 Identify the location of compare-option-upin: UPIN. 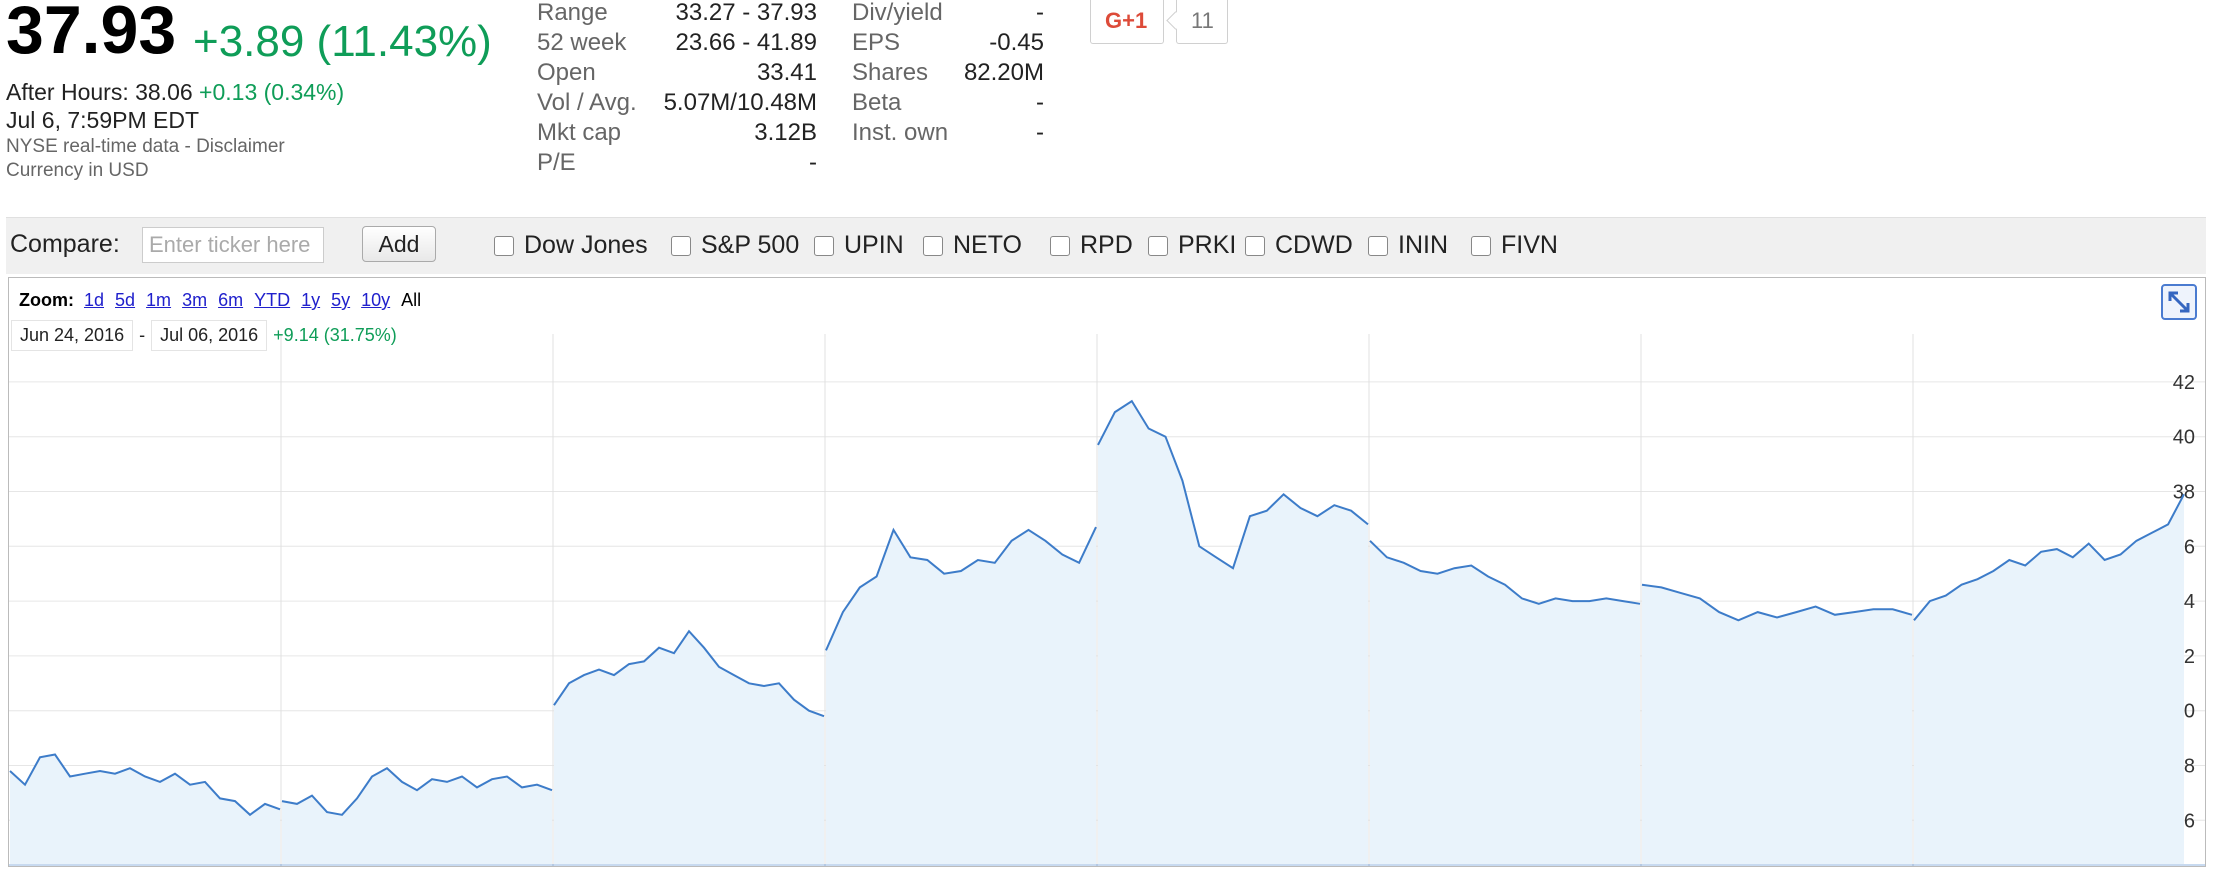
(859, 245).